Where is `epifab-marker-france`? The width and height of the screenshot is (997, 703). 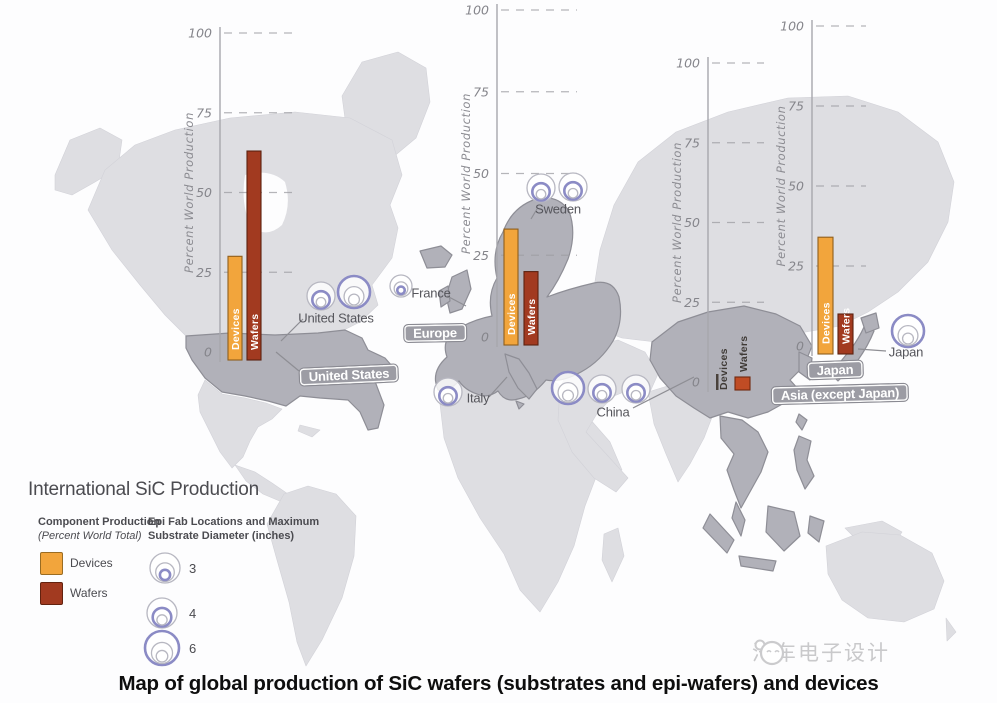 epifab-marker-france is located at coordinates (401, 286).